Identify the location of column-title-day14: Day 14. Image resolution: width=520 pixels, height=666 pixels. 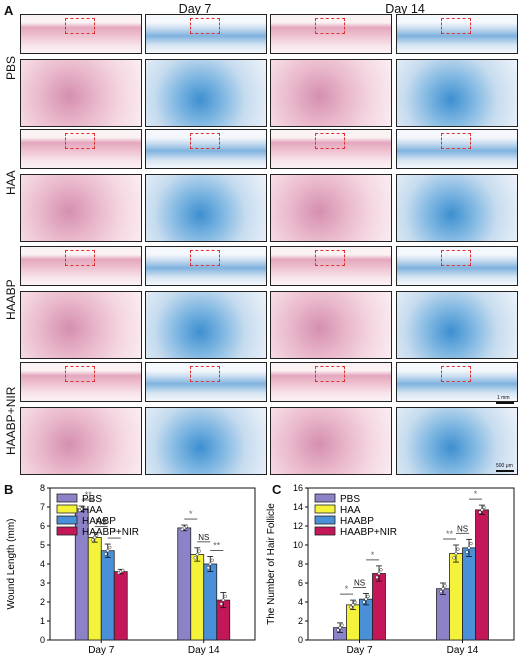
(405, 9).